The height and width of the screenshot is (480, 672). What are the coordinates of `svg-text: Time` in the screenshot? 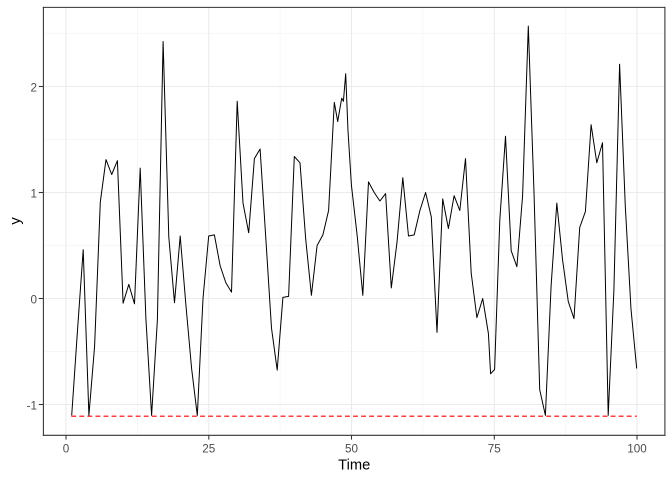 It's located at (354, 465).